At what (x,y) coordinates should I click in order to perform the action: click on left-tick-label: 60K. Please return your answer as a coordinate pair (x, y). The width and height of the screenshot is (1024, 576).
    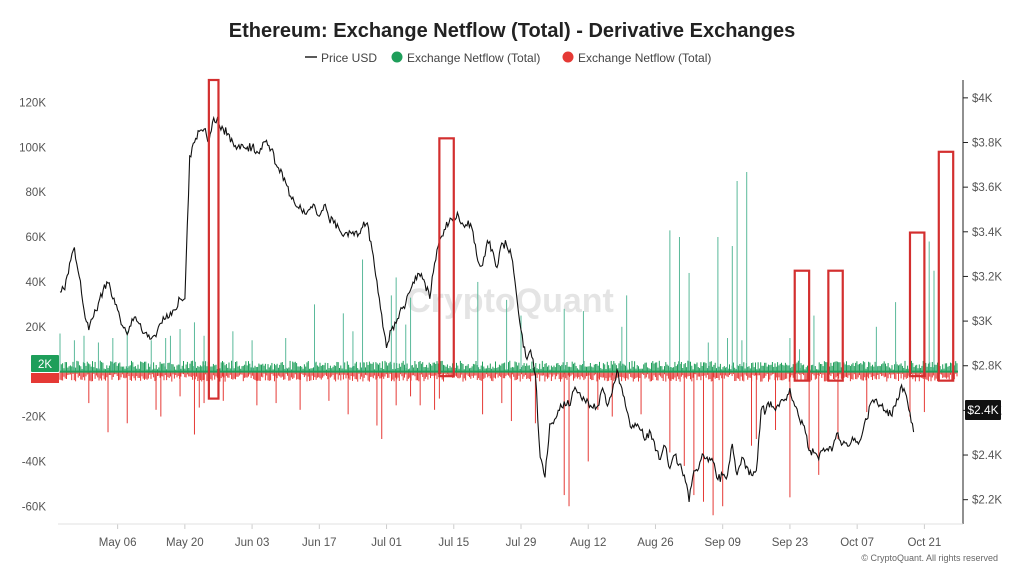
    Looking at the image, I should click on (36, 238).